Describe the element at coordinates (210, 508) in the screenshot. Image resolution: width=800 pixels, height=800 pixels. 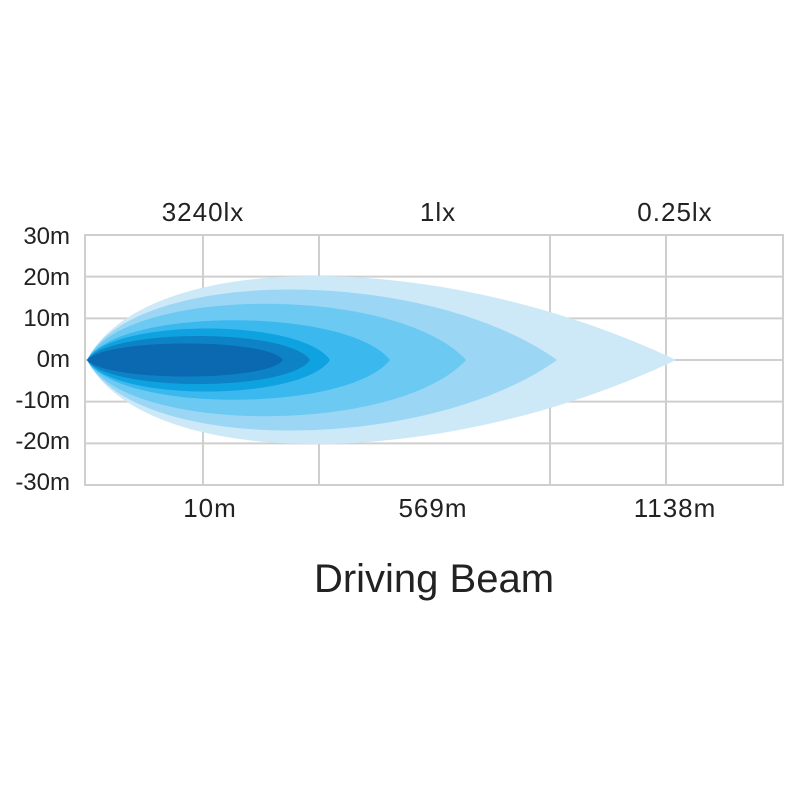
I see `x-distance-label: 10m` at that location.